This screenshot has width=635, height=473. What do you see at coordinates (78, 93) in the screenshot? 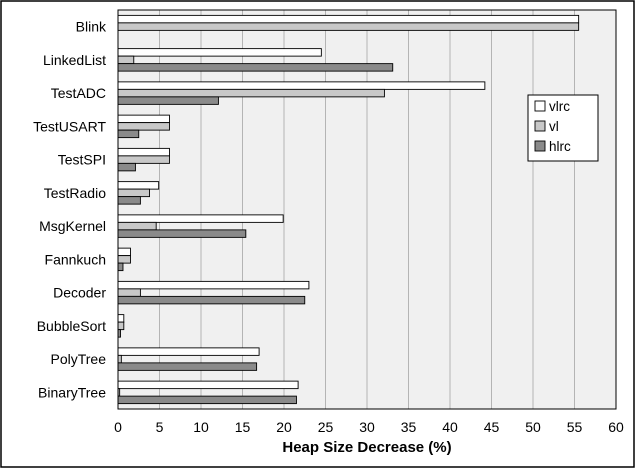
I see `category-label: TestADC` at bounding box center [78, 93].